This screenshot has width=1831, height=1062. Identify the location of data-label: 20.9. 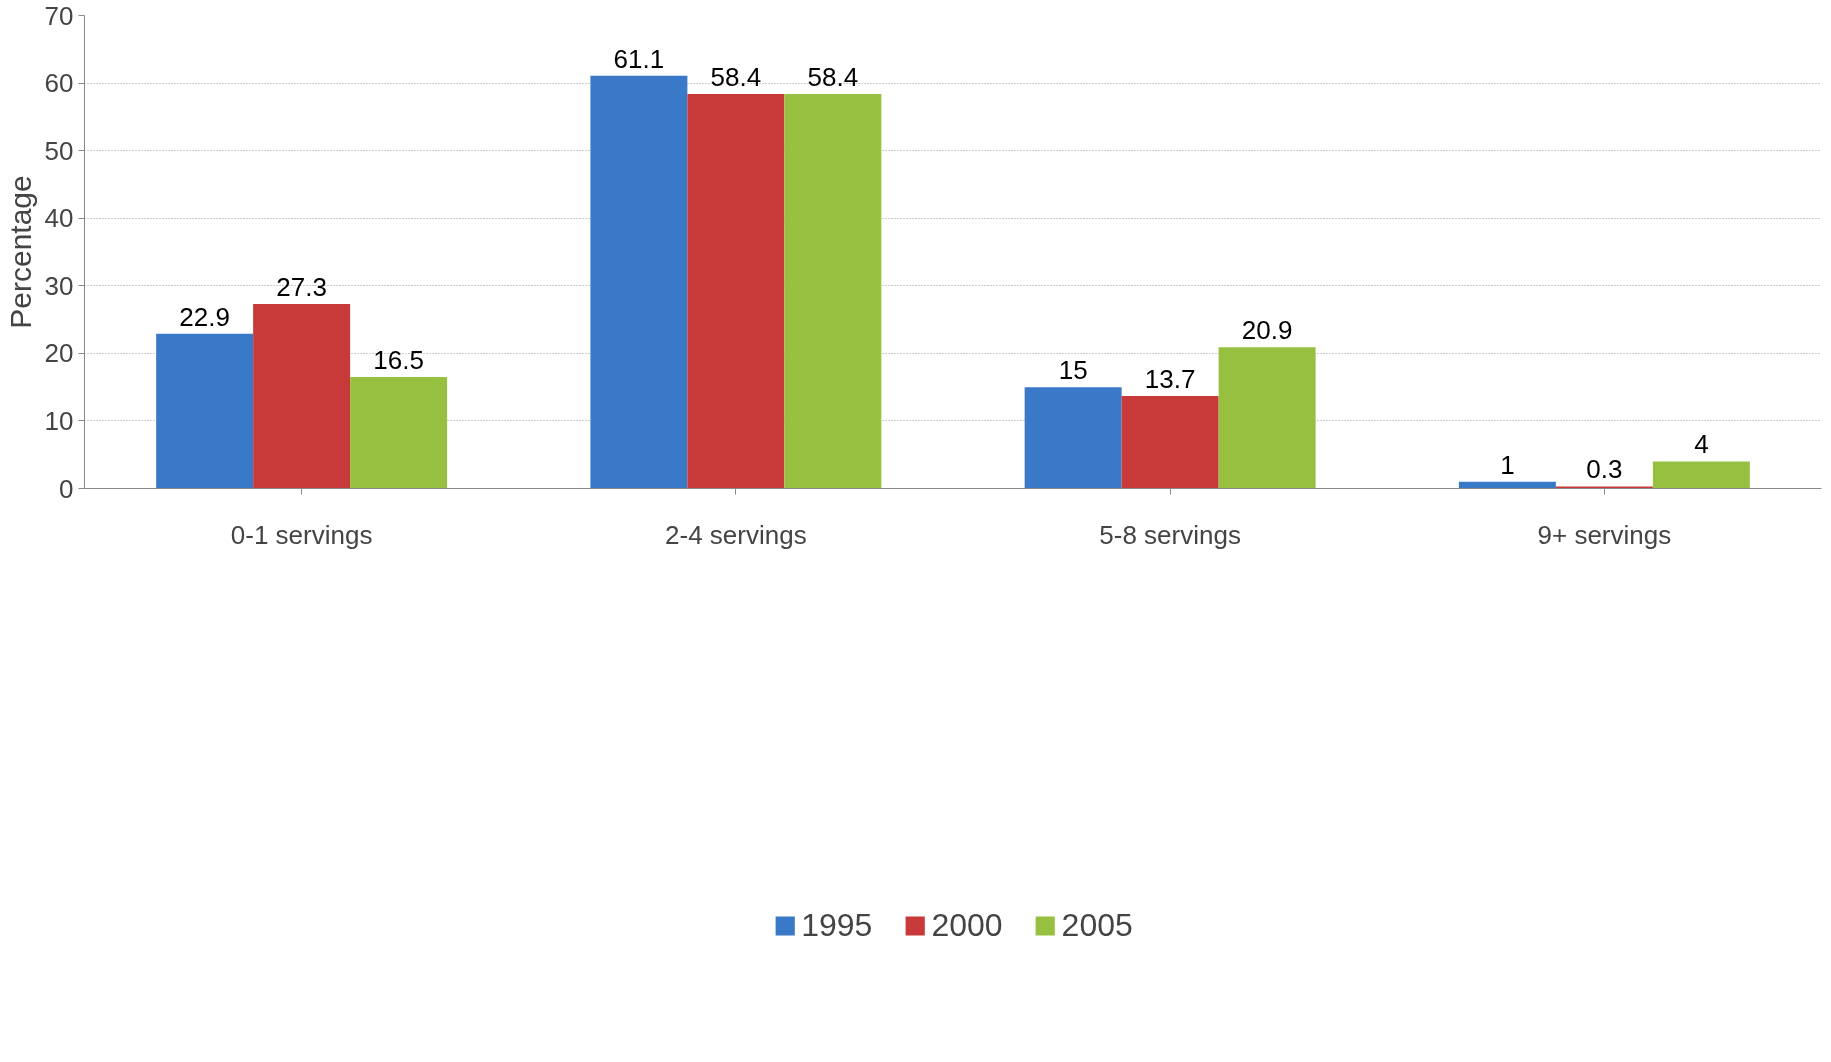
(1267, 330).